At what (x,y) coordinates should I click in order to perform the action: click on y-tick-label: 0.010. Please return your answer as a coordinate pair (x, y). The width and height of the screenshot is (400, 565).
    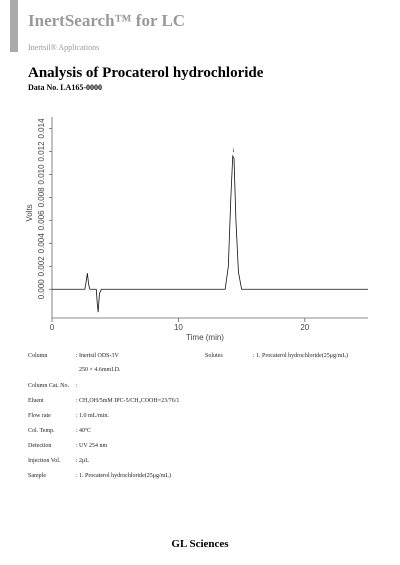
    Looking at the image, I should click on (41, 174).